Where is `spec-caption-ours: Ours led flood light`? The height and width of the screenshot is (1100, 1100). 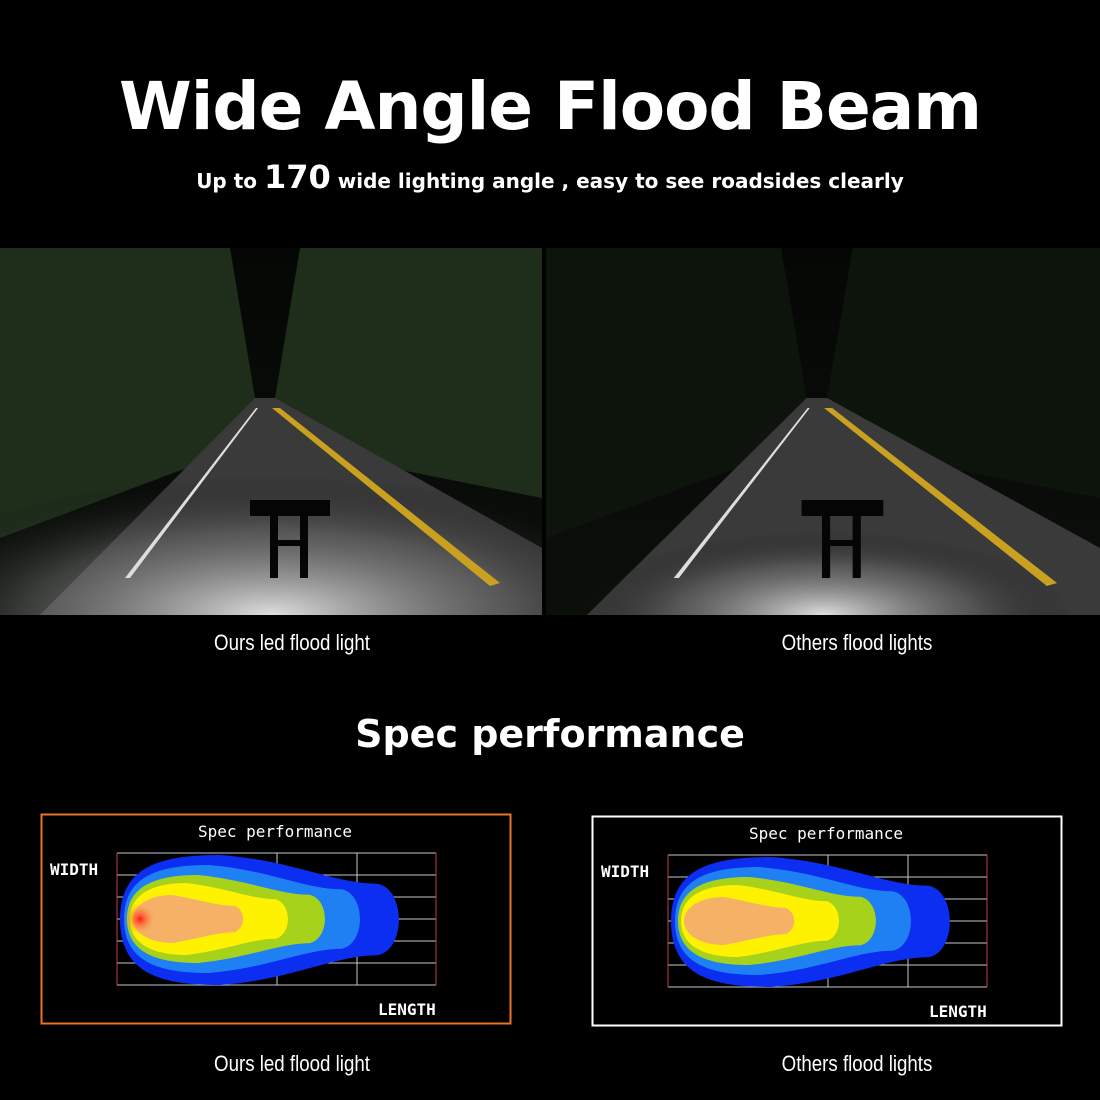
spec-caption-ours: Ours led flood light is located at coordinates (292, 1063).